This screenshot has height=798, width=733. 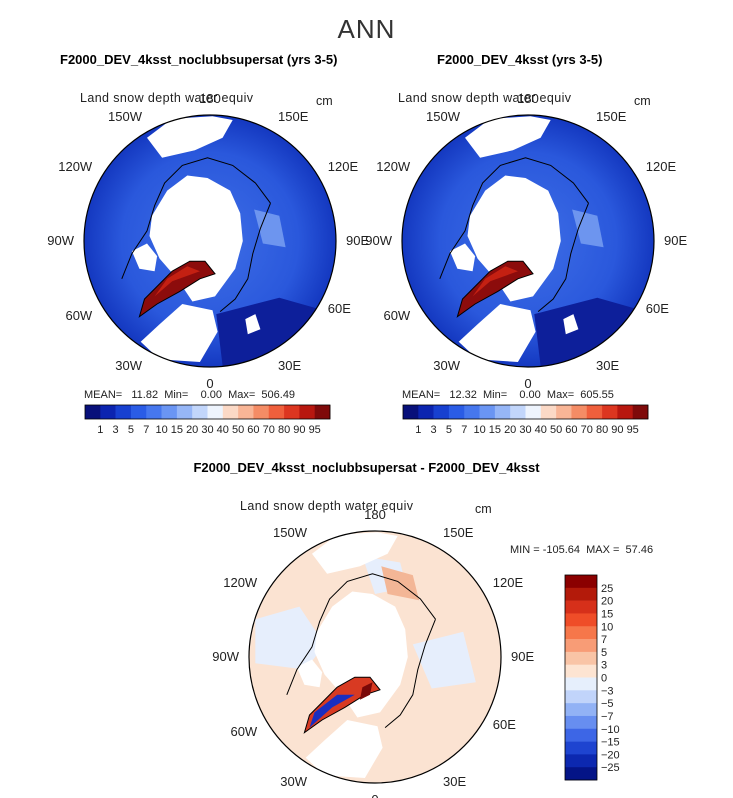 I want to click on colorbar-tick-8: −3, so click(x=607, y=691).